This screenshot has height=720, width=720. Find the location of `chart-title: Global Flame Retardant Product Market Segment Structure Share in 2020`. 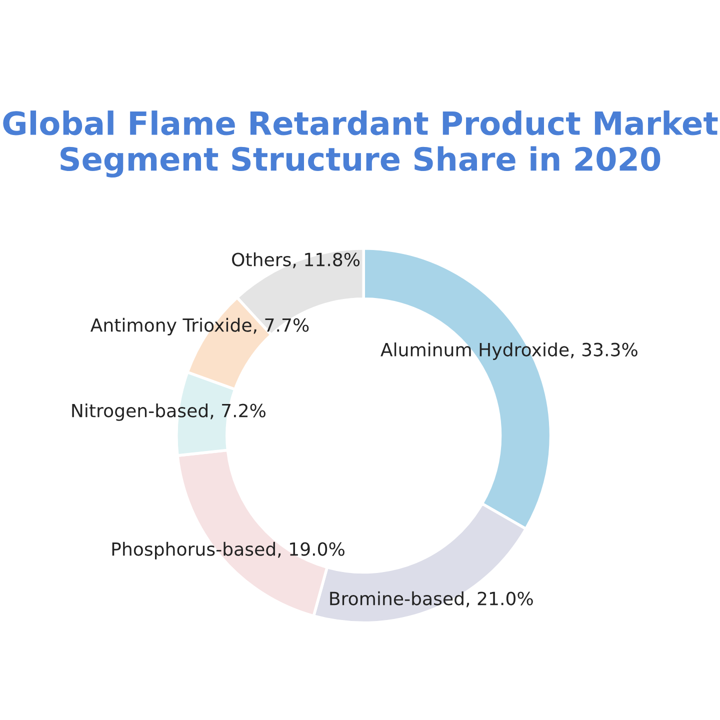

chart-title: Global Flame Retardant Product Market Segment Structure Share in 2020 is located at coordinates (360, 144).